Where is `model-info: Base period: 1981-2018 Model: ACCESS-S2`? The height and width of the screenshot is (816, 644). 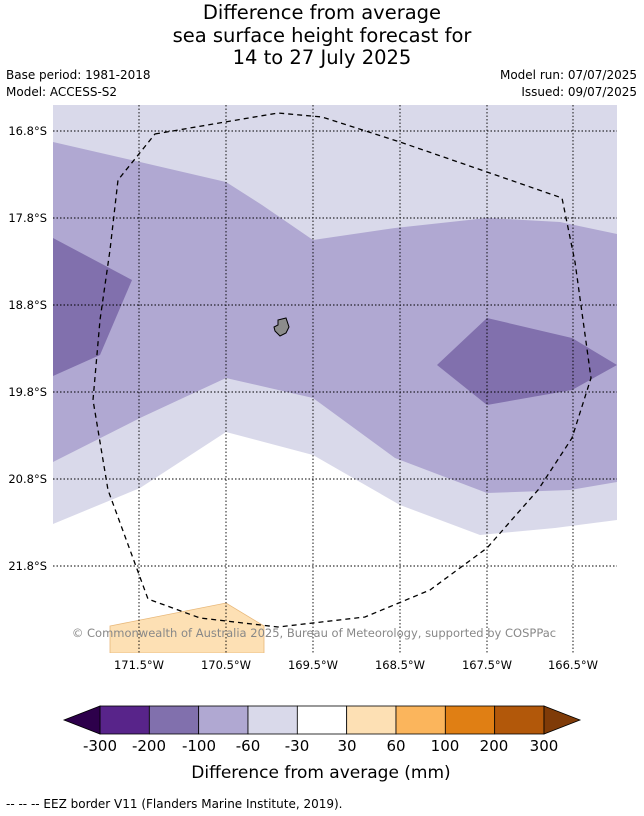
model-info: Base period: 1981-2018 Model: ACCESS-S2 is located at coordinates (78, 84).